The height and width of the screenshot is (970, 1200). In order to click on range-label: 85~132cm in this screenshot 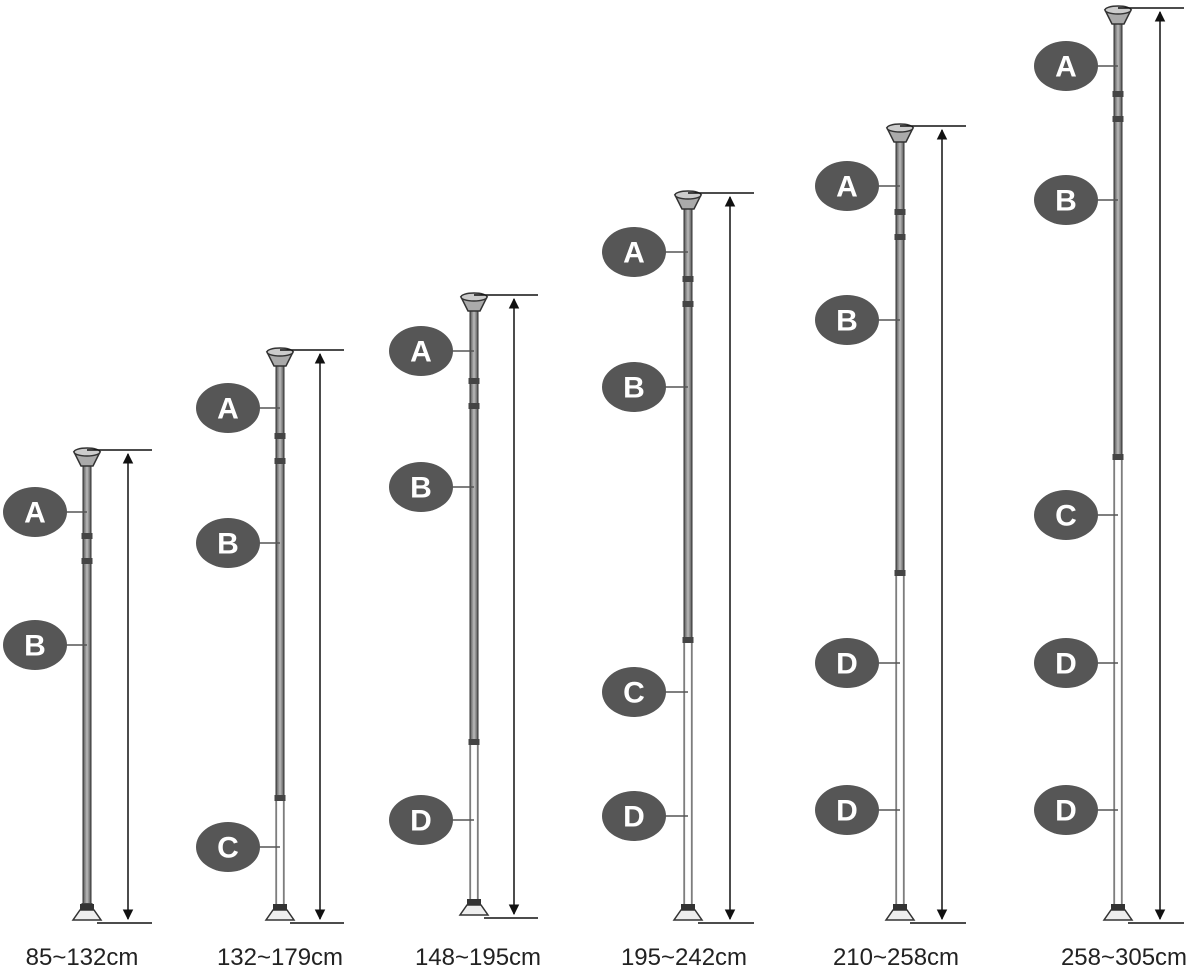, I will do `click(82, 957)`.